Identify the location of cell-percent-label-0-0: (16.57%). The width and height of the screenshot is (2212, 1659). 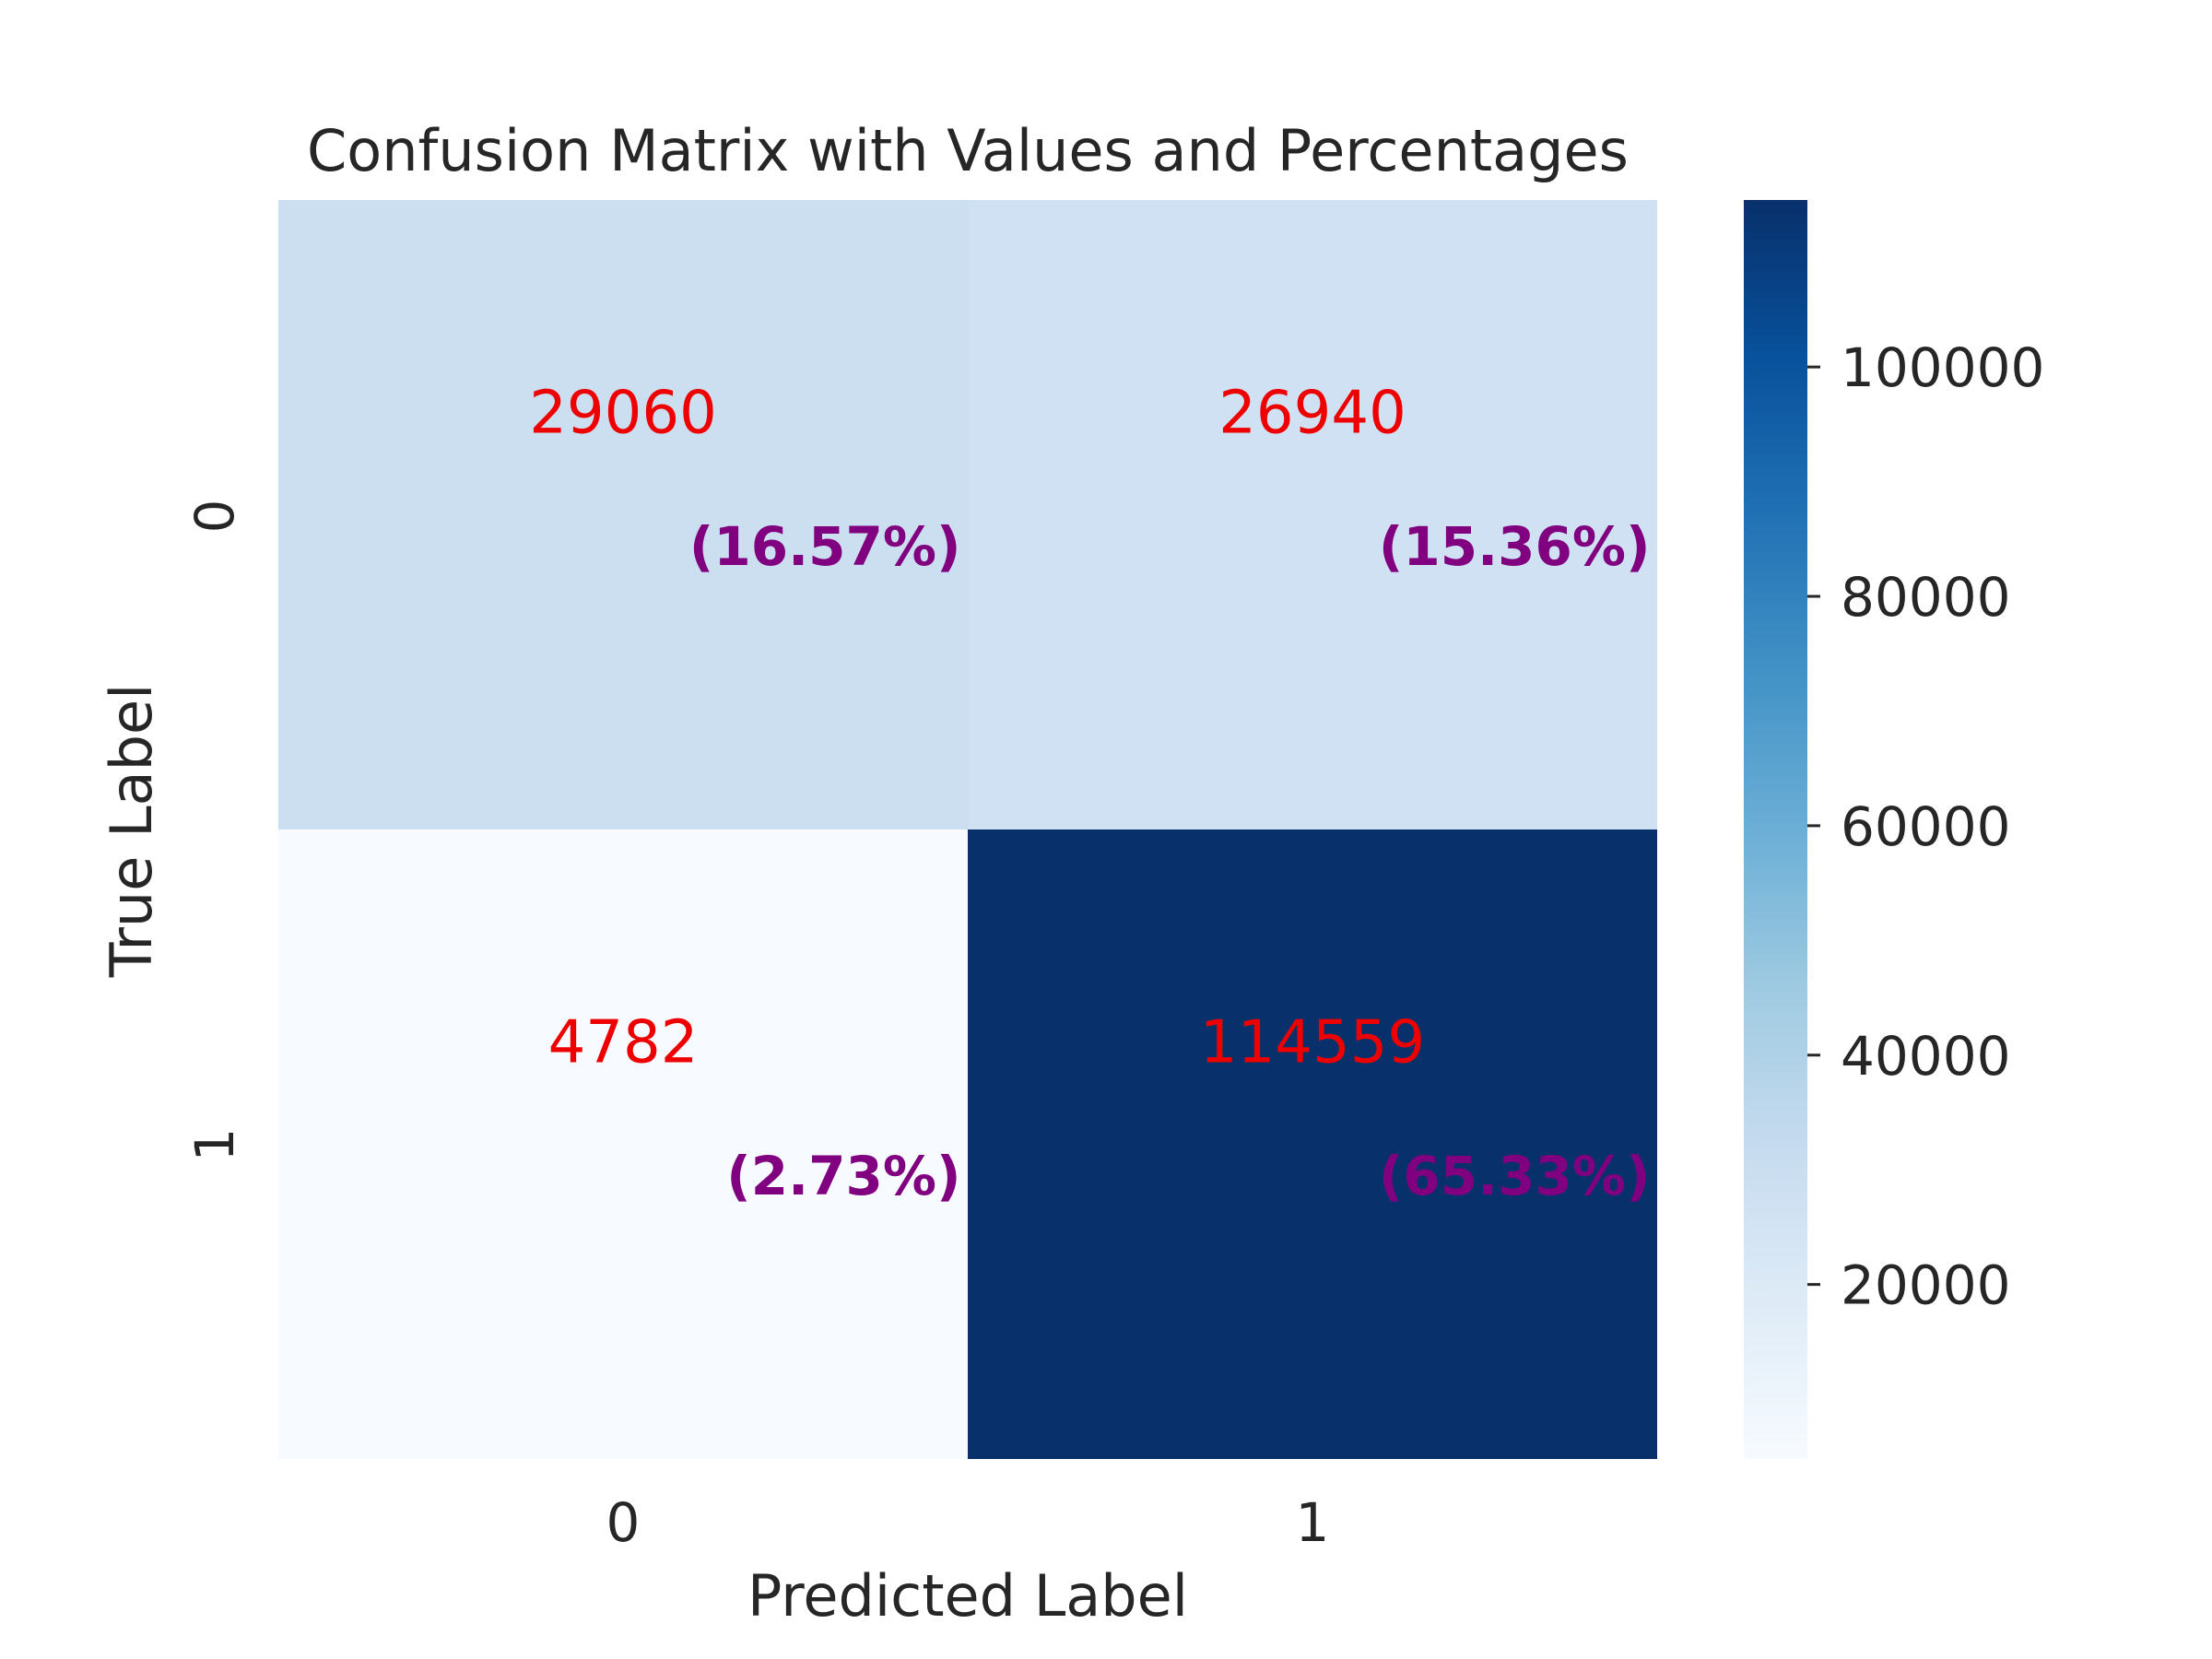
(825, 546).